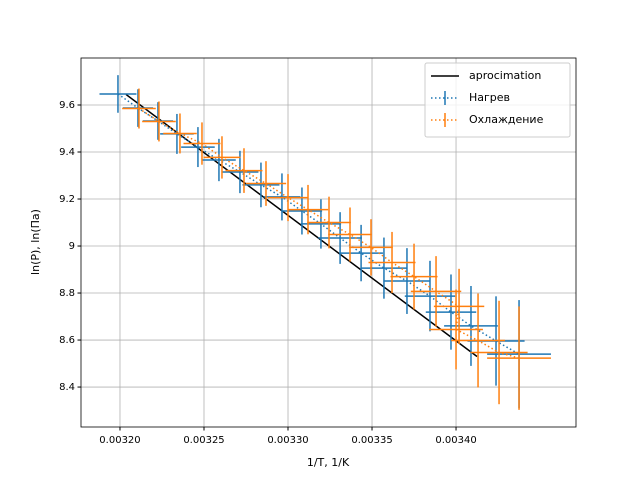 This screenshot has height=480, width=640. What do you see at coordinates (67, 199) in the screenshot?
I see `y-tick-label: 9.2` at bounding box center [67, 199].